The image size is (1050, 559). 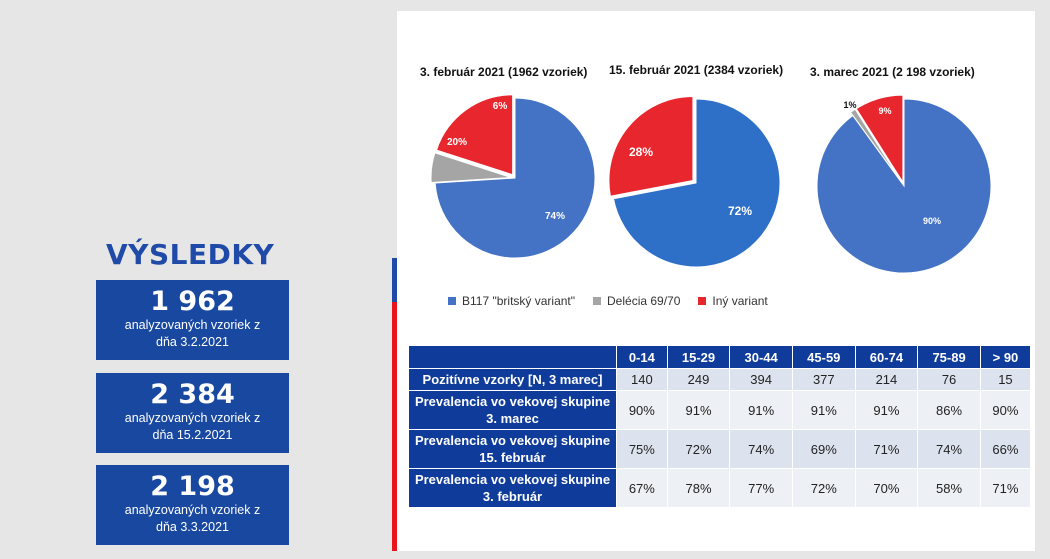 I want to click on pie-data-label: 28%, so click(x=641, y=152).